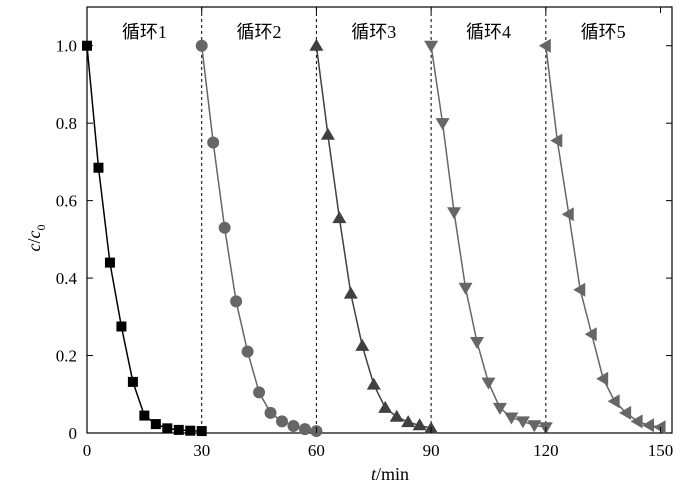 This screenshot has width=700, height=492. What do you see at coordinates (546, 450) in the screenshot?
I see `x-tick-label-4: 120` at bounding box center [546, 450].